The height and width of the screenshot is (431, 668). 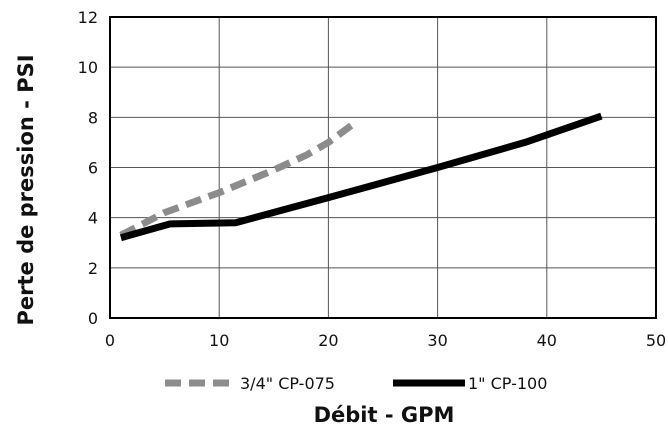 I want to click on x-tick-label-5: 50, so click(x=656, y=340).